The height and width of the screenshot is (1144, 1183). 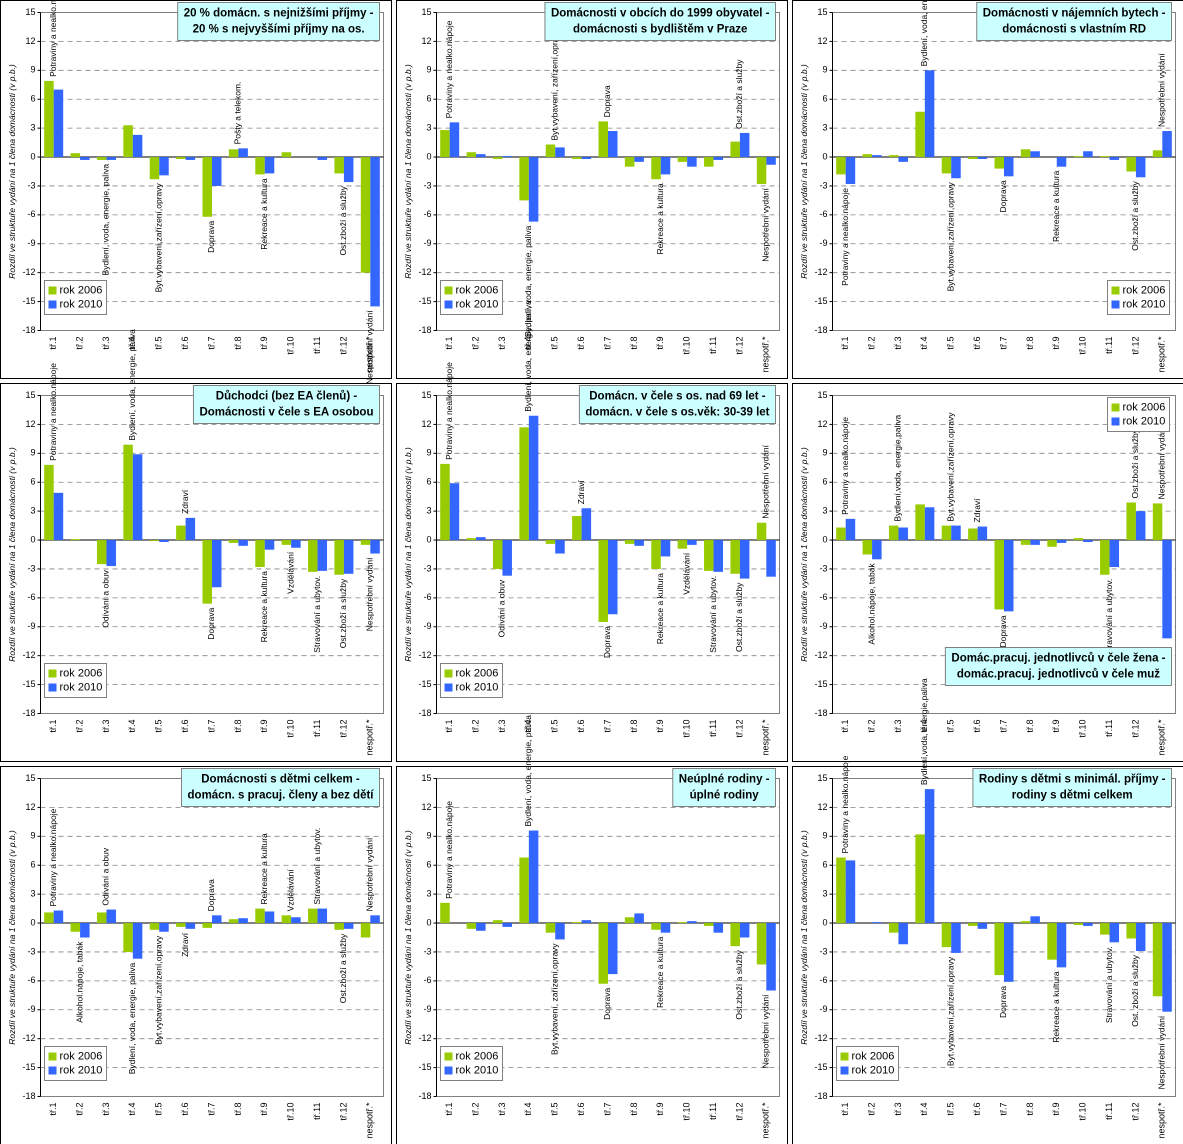 I want to click on legend-swatch, so click(x=52, y=687).